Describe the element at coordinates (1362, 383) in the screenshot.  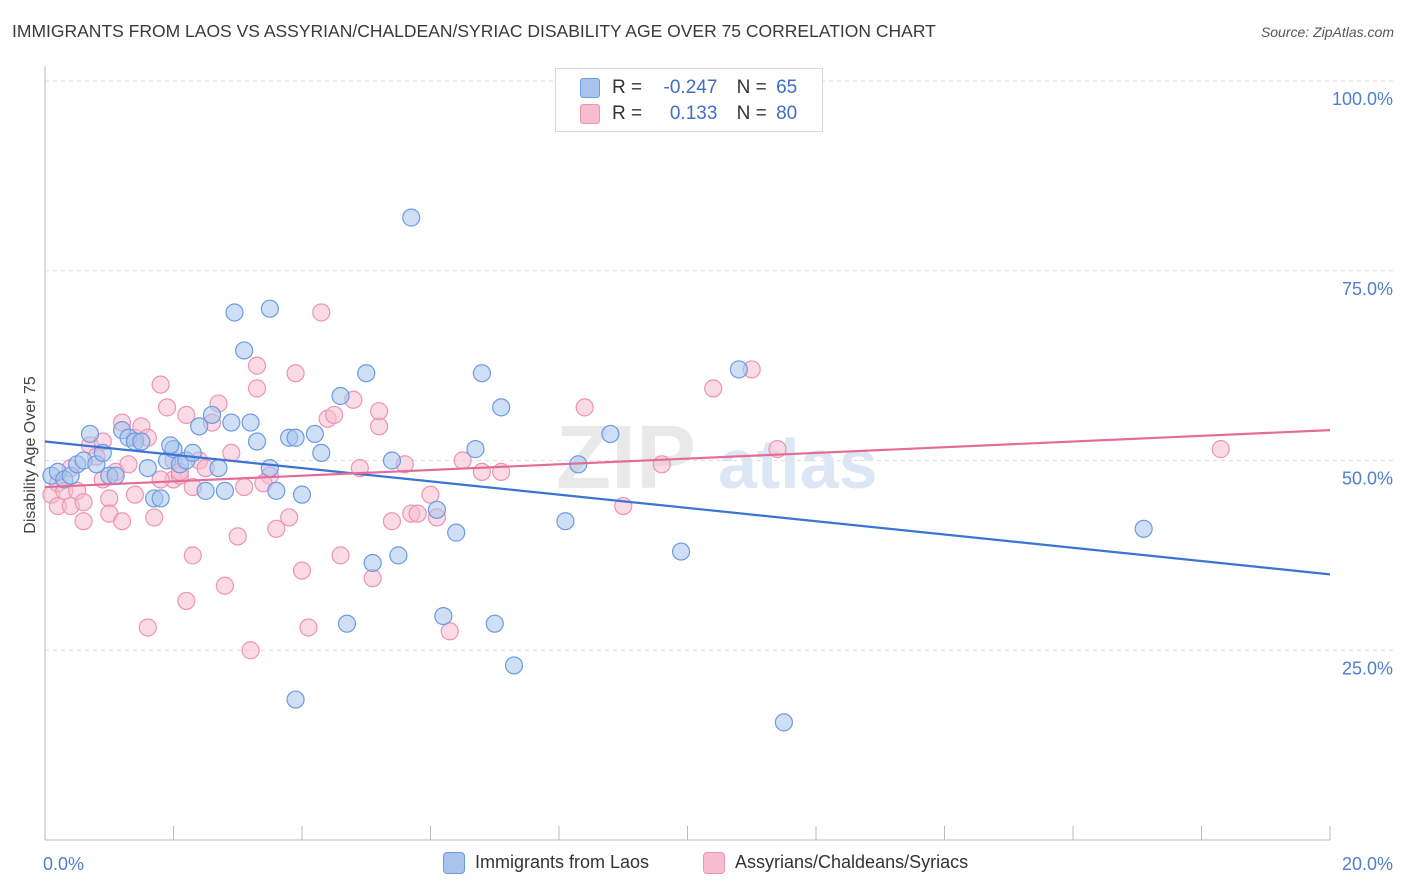
I see `y-tick-labels: 100.0% 75.0% 50.0% 25.0%` at that location.